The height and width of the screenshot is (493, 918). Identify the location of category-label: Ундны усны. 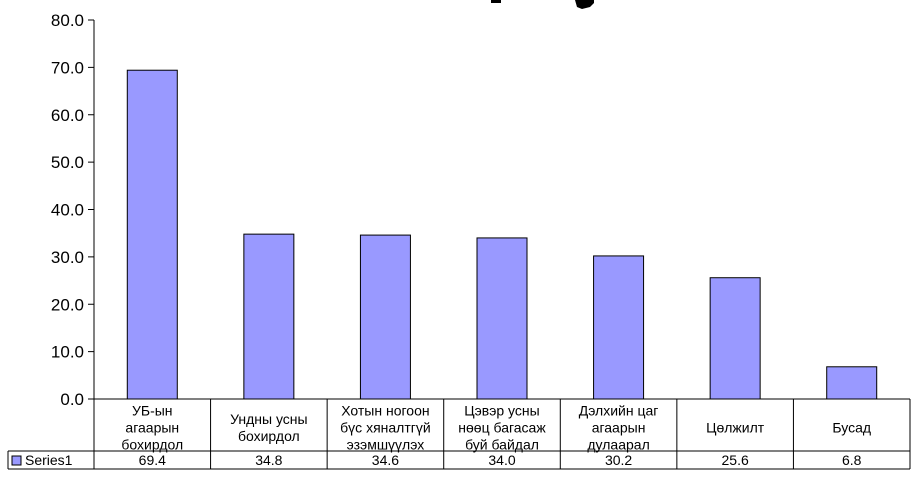
(269, 419).